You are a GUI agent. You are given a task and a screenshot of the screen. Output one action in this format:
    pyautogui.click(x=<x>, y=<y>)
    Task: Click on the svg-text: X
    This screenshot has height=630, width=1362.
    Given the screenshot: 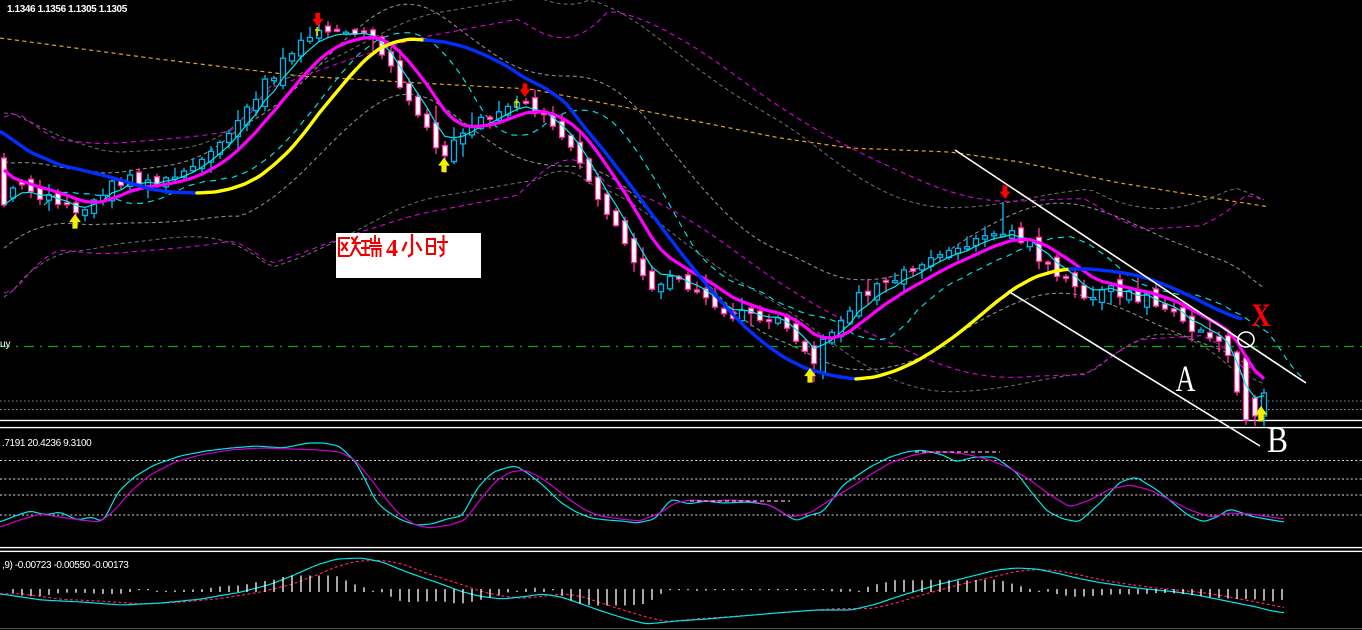 What is the action you would take?
    pyautogui.click(x=1261, y=314)
    